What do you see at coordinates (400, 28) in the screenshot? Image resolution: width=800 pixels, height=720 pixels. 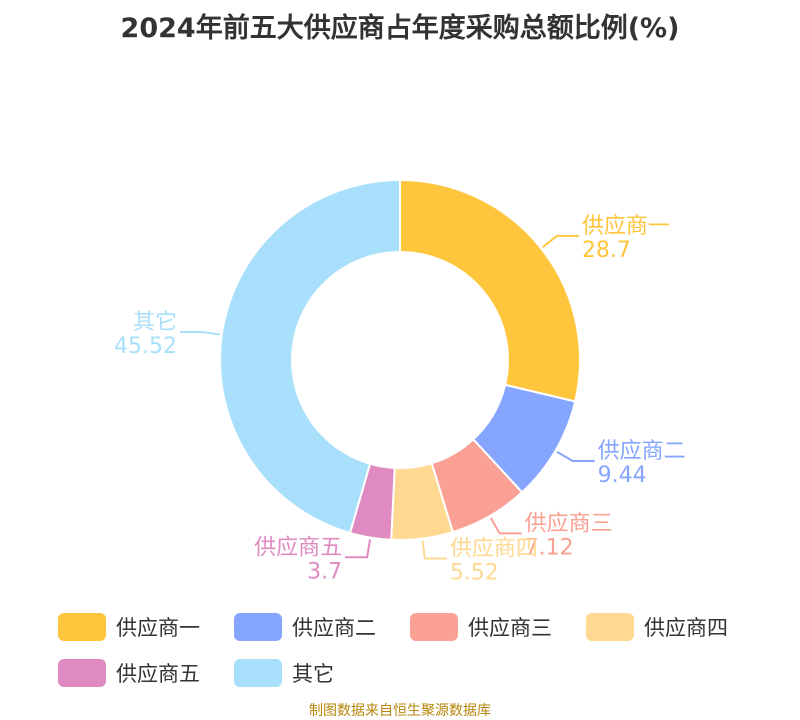 I see `chart-title: 2024年前五大供应商占年度采购总额比例(%)` at bounding box center [400, 28].